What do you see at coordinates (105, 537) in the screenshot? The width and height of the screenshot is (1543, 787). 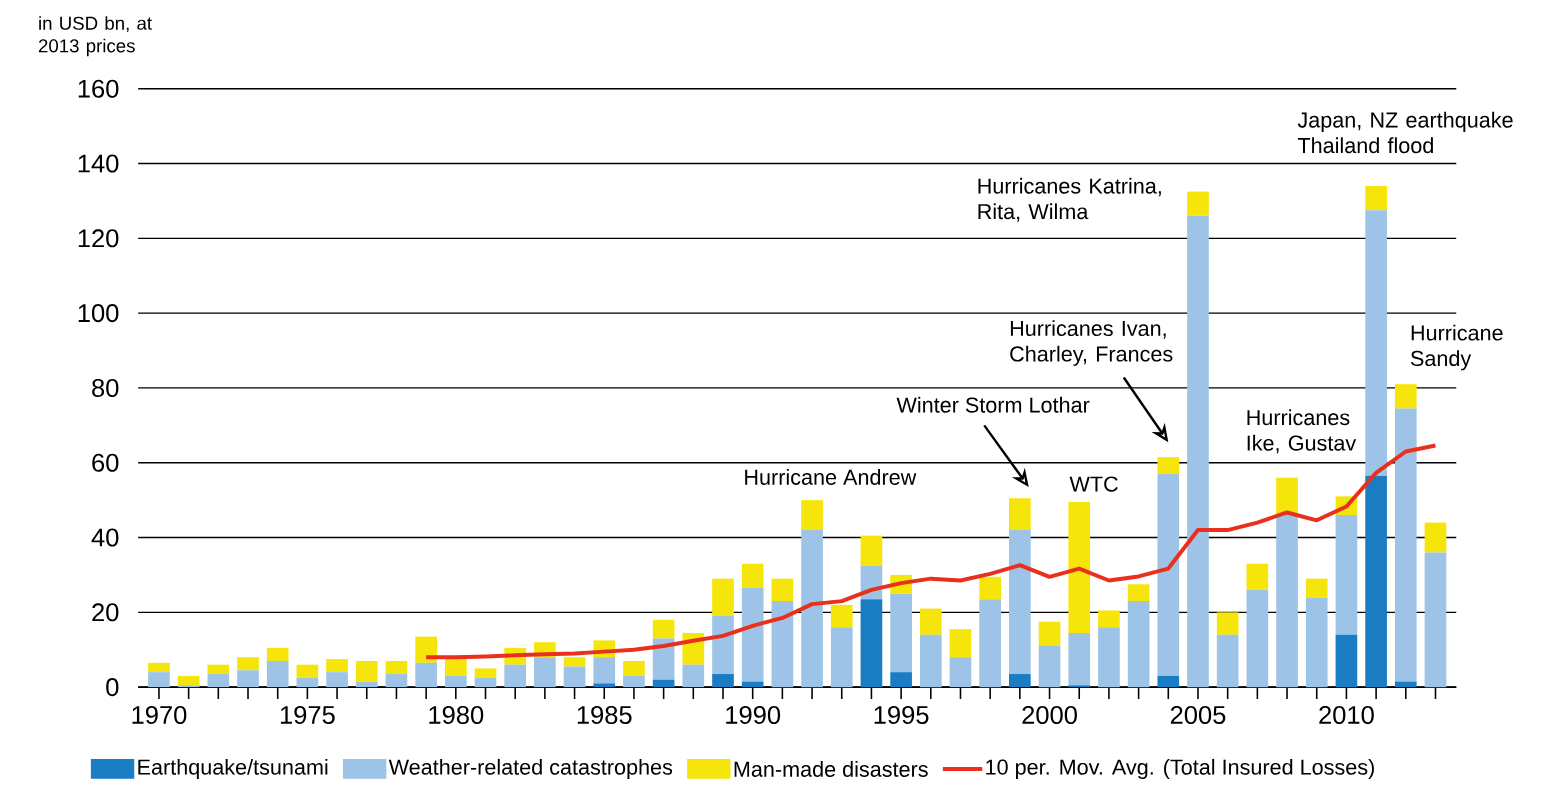 I see `y-tick-label: 40` at bounding box center [105, 537].